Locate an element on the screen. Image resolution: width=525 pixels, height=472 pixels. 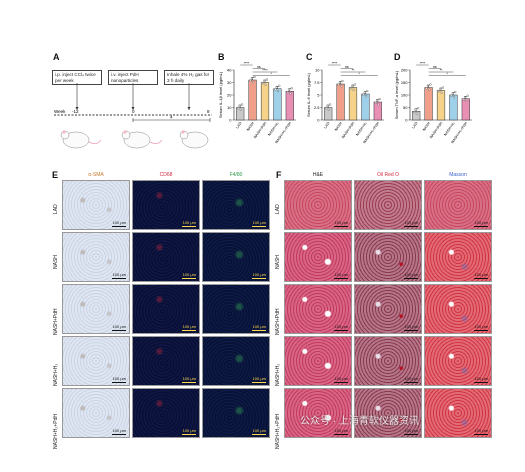
tick-label: -12 is located at coordinates (75, 111).